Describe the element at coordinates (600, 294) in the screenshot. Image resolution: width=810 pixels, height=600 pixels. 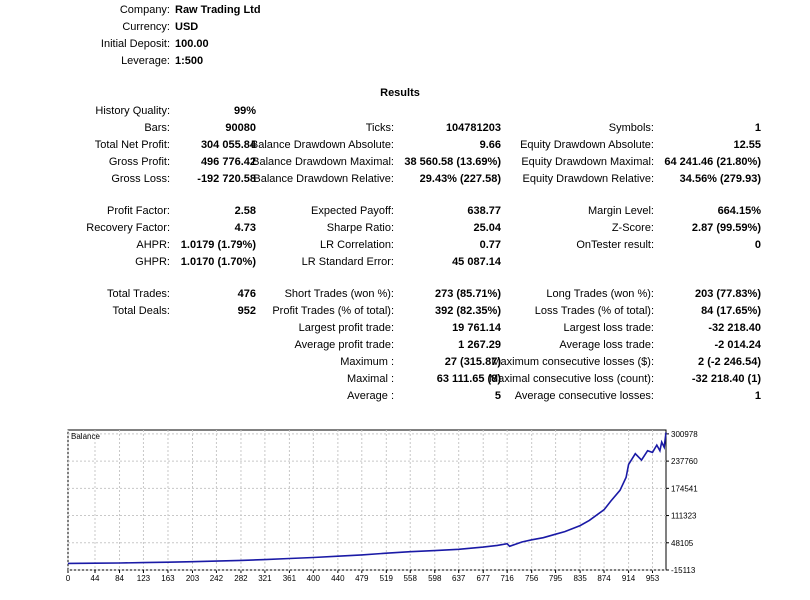
I see `stat-label: Long Trades (won %):` at that location.